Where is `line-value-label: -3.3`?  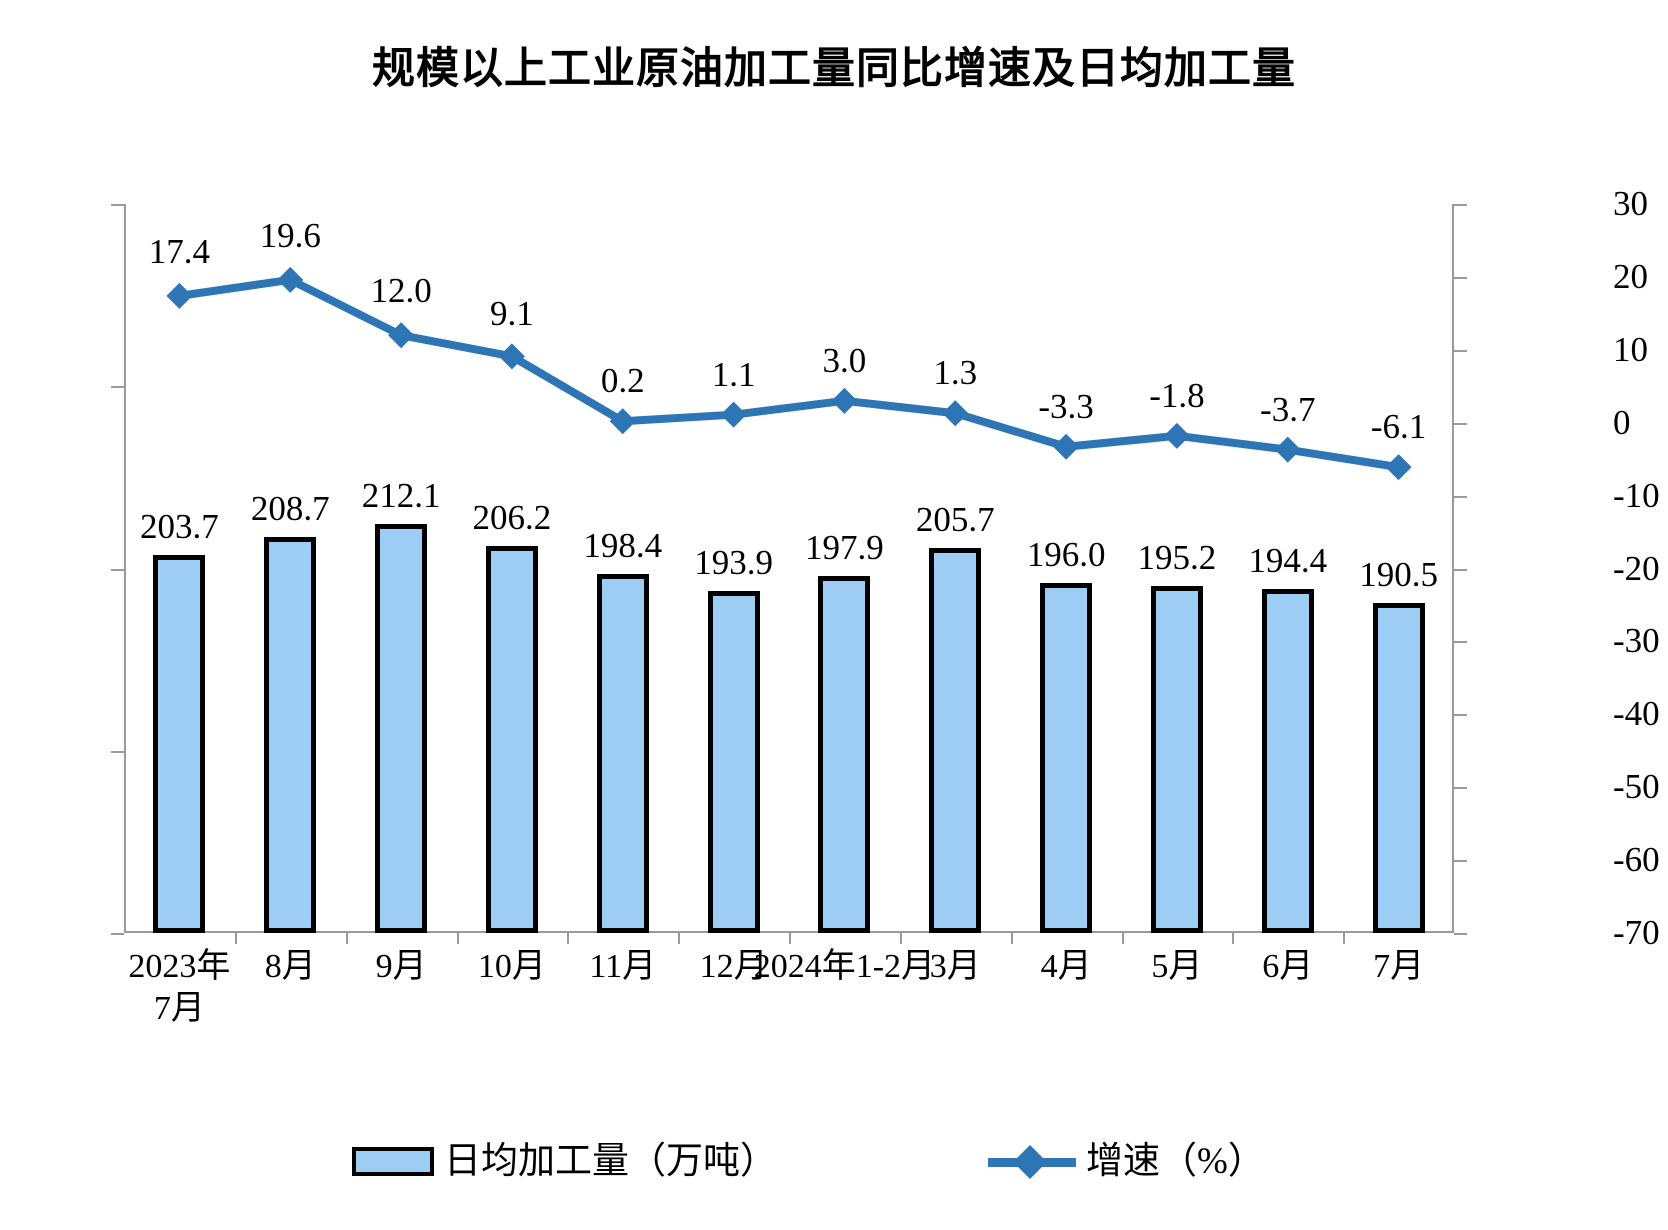 line-value-label: -3.3 is located at coordinates (1066, 406).